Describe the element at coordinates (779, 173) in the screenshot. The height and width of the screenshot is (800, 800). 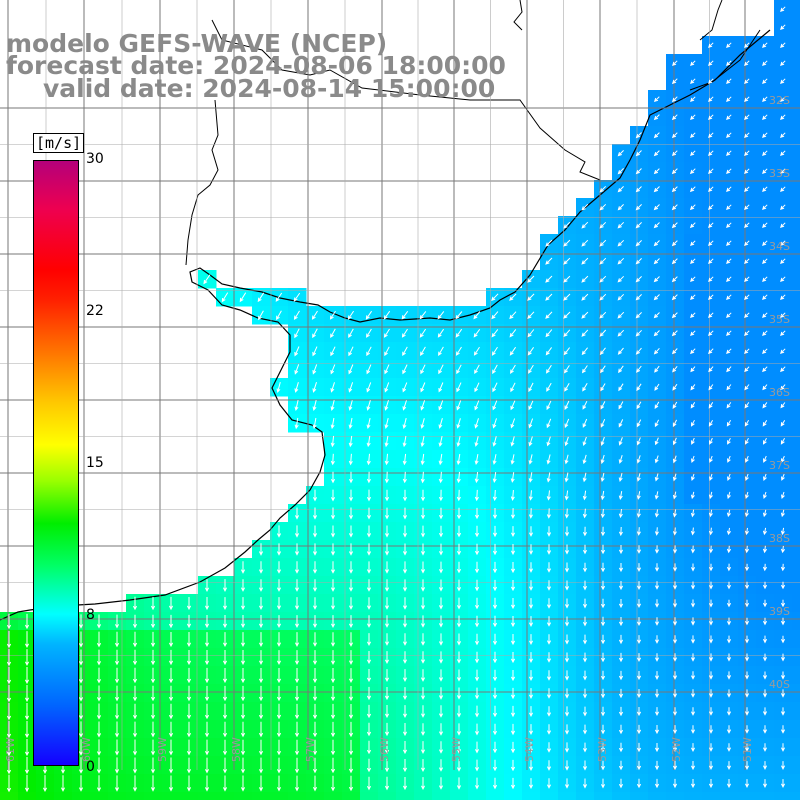
I see `lat-label: 33S` at that location.